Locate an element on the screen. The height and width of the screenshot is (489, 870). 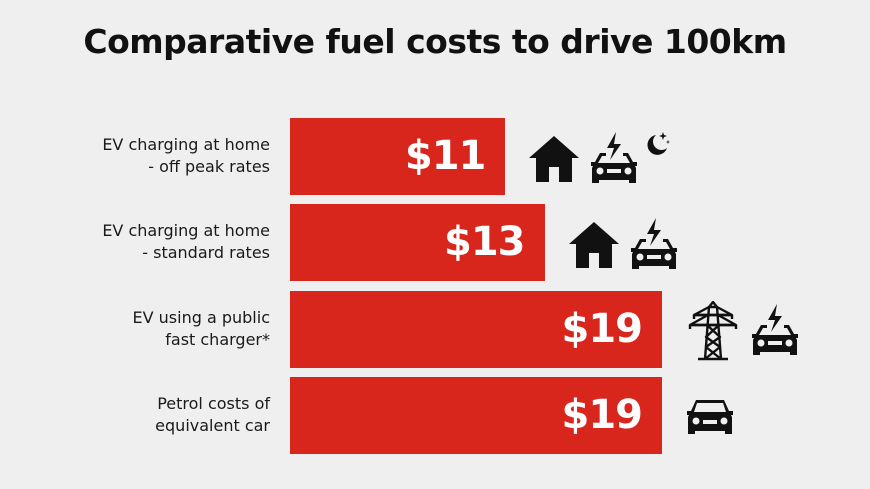
category-label-line: - standard rates is located at coordinates (206, 253).